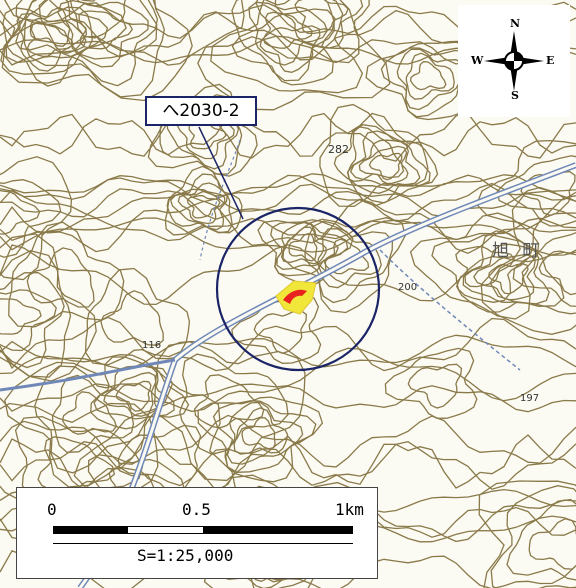 This screenshot has height=588, width=576. I want to click on compass-rose: N S W E, so click(514, 61).